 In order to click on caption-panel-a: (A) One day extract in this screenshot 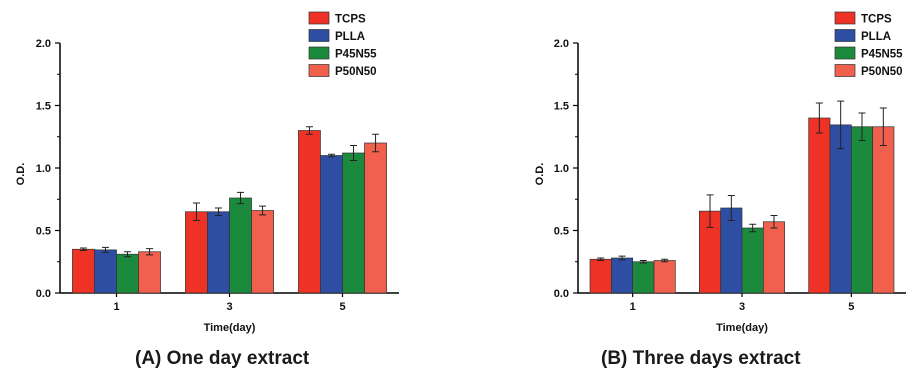, I will do `click(222, 358)`.